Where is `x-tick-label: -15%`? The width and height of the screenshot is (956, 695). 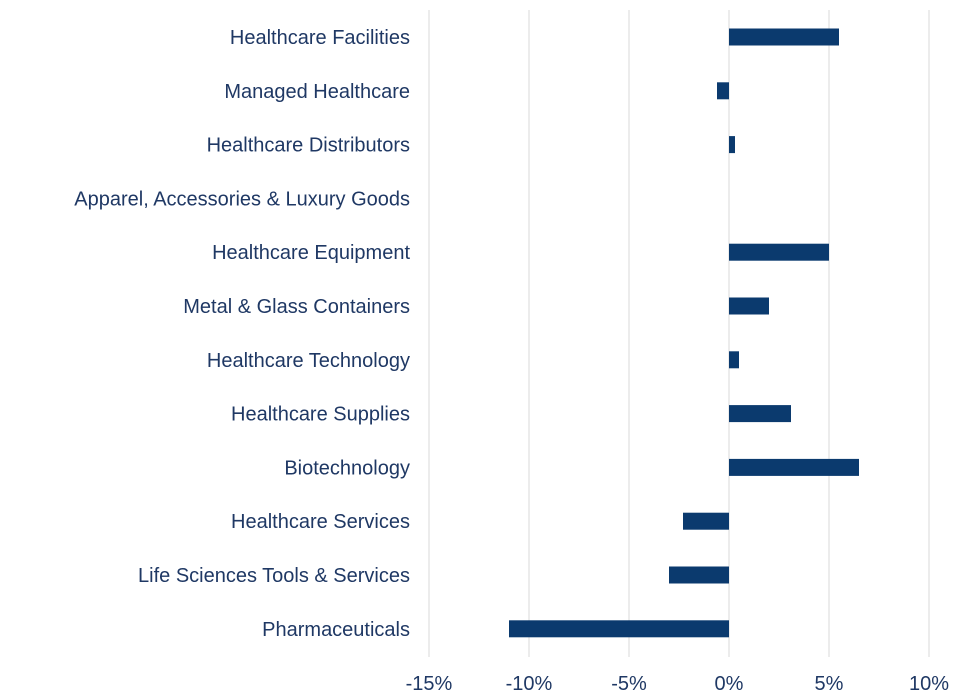
x-tick-label: -15% is located at coordinates (429, 684).